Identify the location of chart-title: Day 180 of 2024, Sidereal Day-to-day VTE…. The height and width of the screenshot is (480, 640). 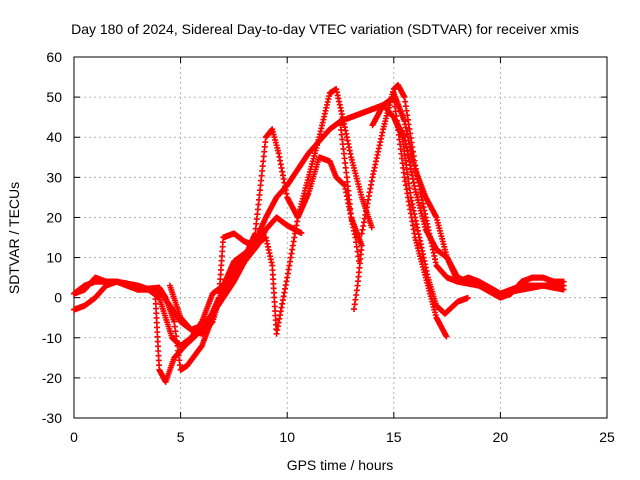
(325, 29).